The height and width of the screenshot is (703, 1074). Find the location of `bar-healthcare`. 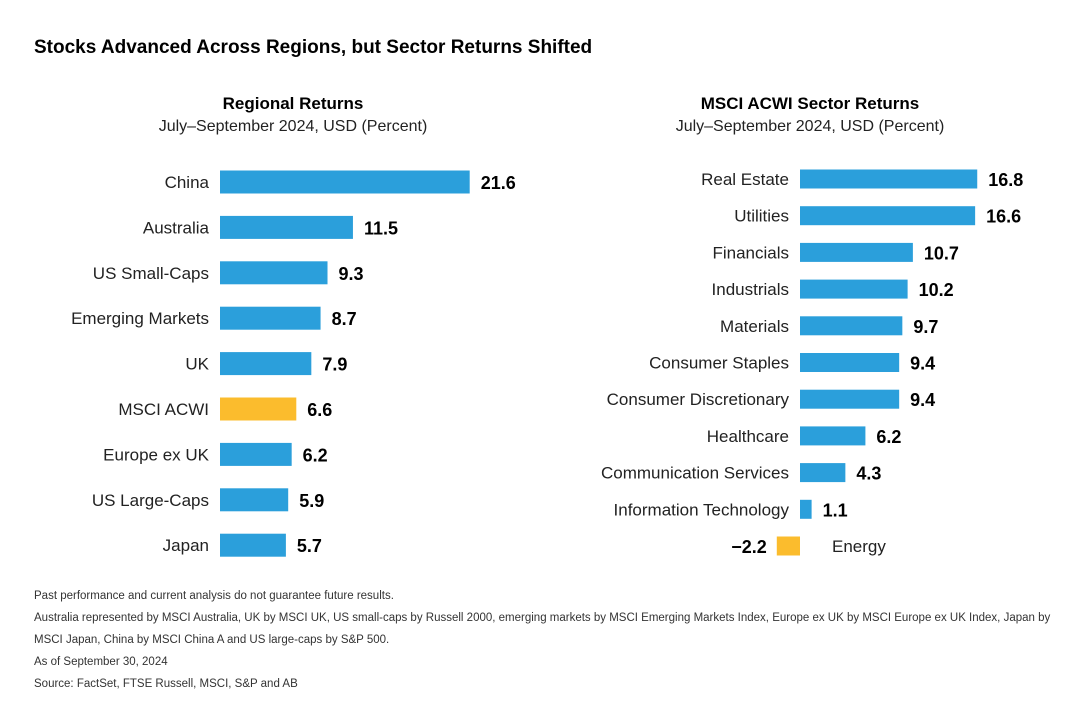

bar-healthcare is located at coordinates (833, 436).